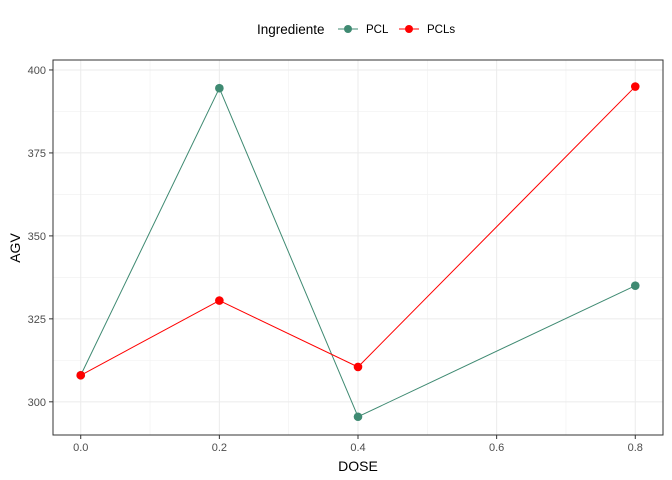 Image resolution: width=672 pixels, height=480 pixels. I want to click on y-tick-label: 375, so click(37, 154).